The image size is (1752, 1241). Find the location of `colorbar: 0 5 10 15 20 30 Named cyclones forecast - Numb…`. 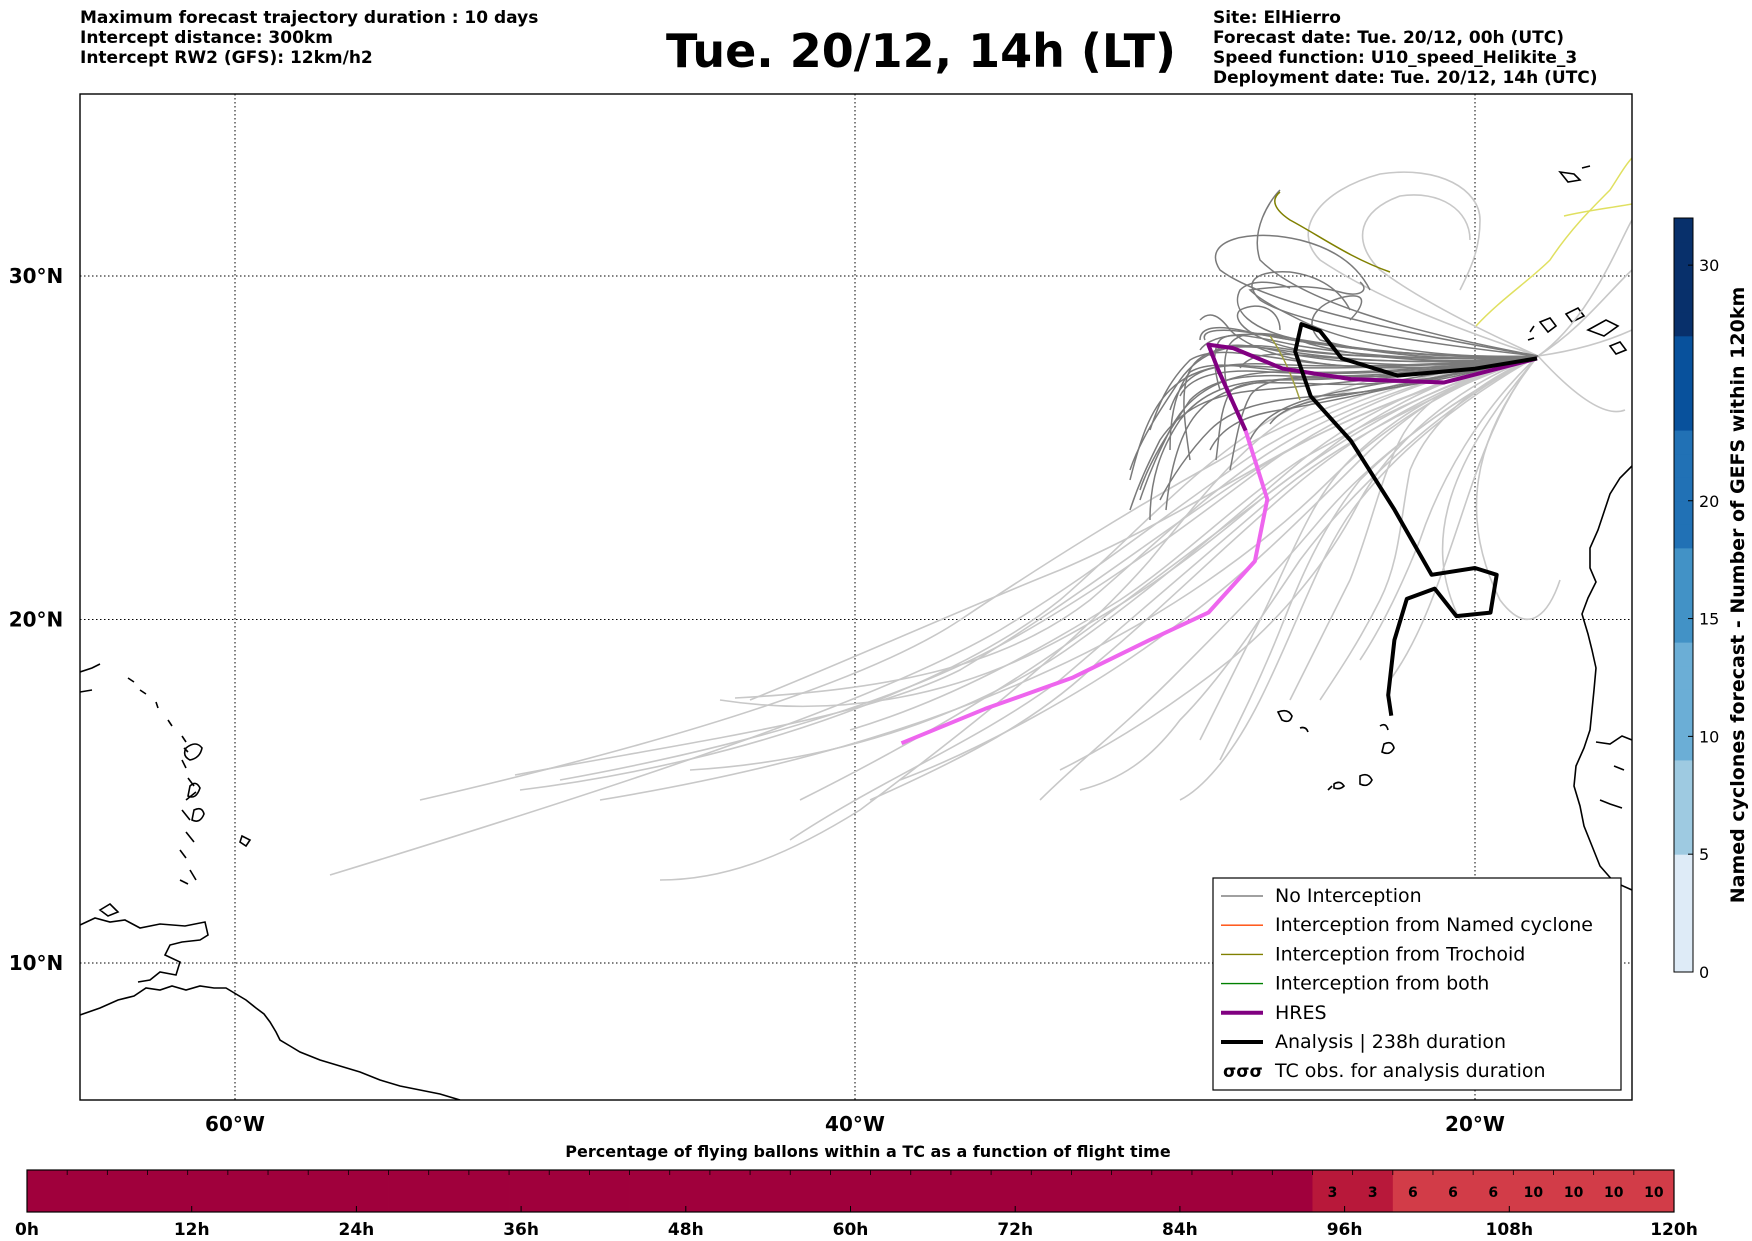

colorbar: 0 5 10 15 20 30 Named cyclones forecast - Numb… is located at coordinates (1711, 599).